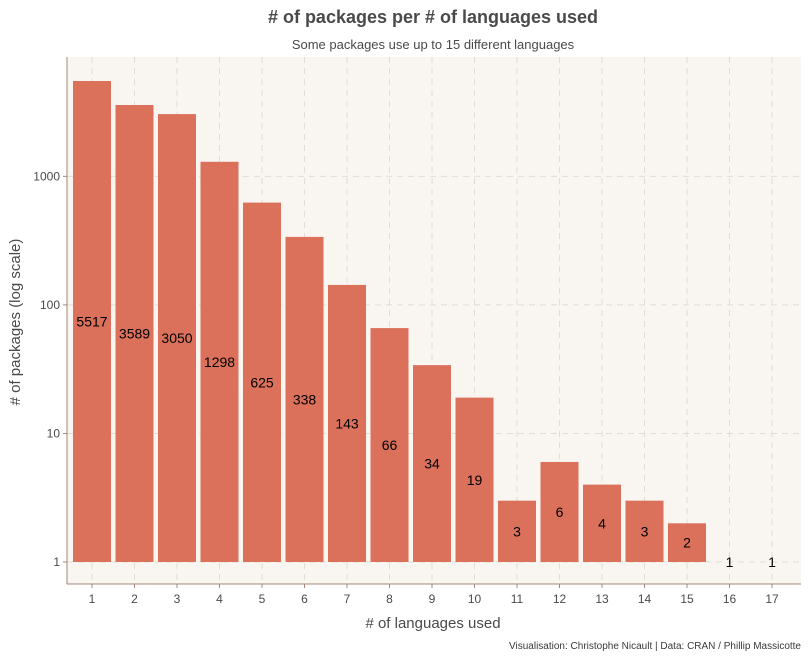 This screenshot has height=657, width=809. I want to click on x-tick-label: 16, so click(730, 599).